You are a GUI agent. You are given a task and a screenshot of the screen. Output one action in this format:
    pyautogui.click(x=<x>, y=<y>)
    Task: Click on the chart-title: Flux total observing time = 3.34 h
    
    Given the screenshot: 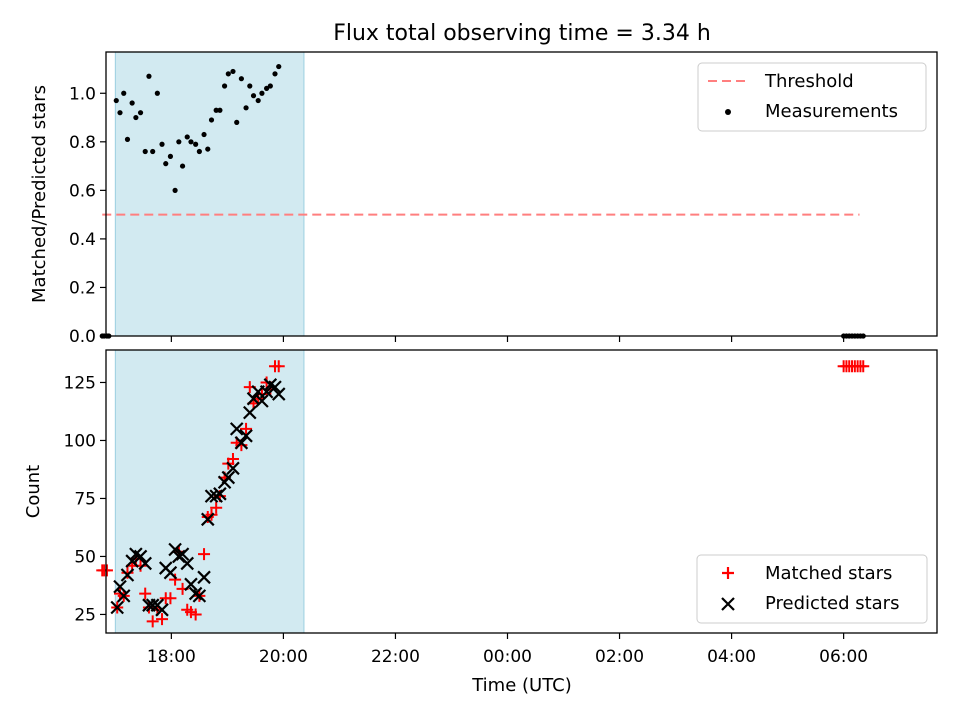 What is the action you would take?
    pyautogui.click(x=522, y=33)
    